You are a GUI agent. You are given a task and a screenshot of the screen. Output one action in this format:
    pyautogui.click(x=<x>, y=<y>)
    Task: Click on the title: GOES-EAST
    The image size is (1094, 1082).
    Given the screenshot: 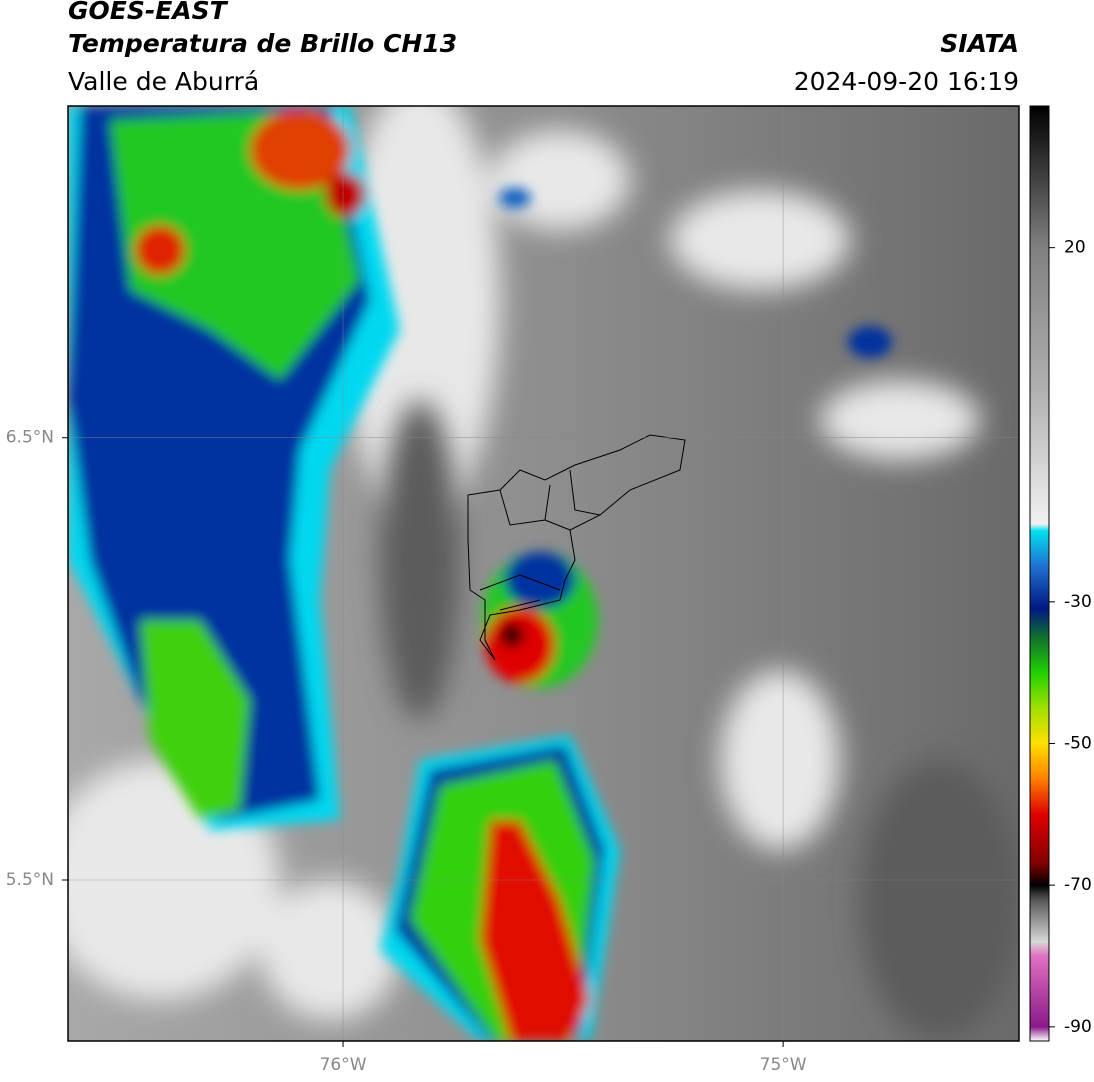 What is the action you would take?
    pyautogui.click(x=148, y=12)
    